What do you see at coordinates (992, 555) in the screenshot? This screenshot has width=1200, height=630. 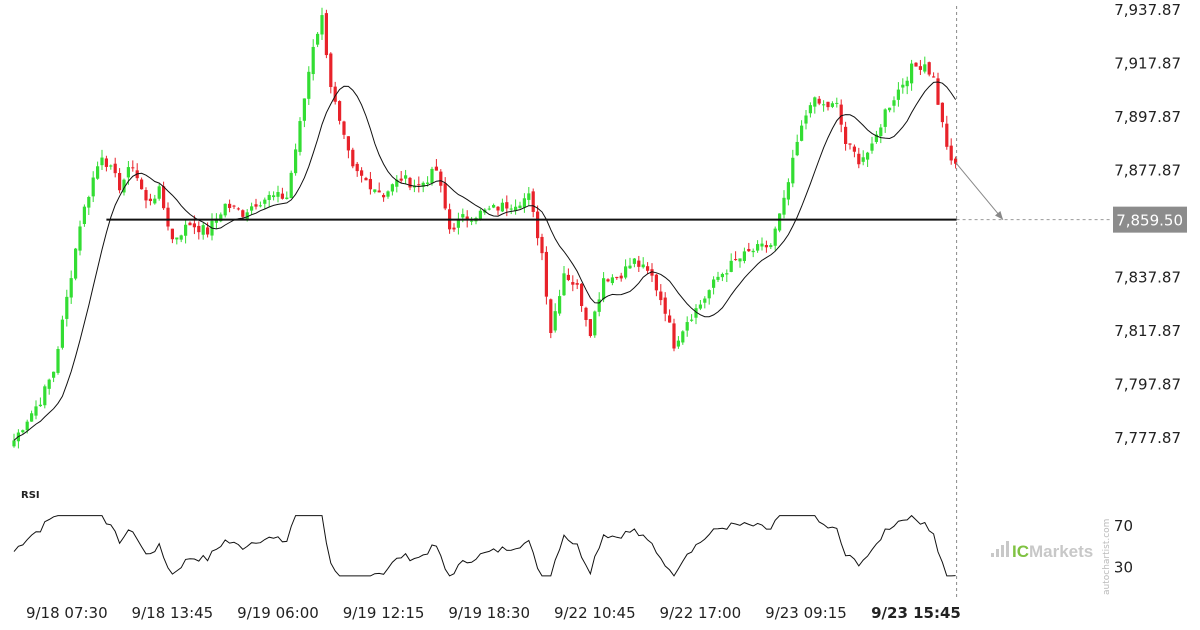 I see `logo-bar` at bounding box center [992, 555].